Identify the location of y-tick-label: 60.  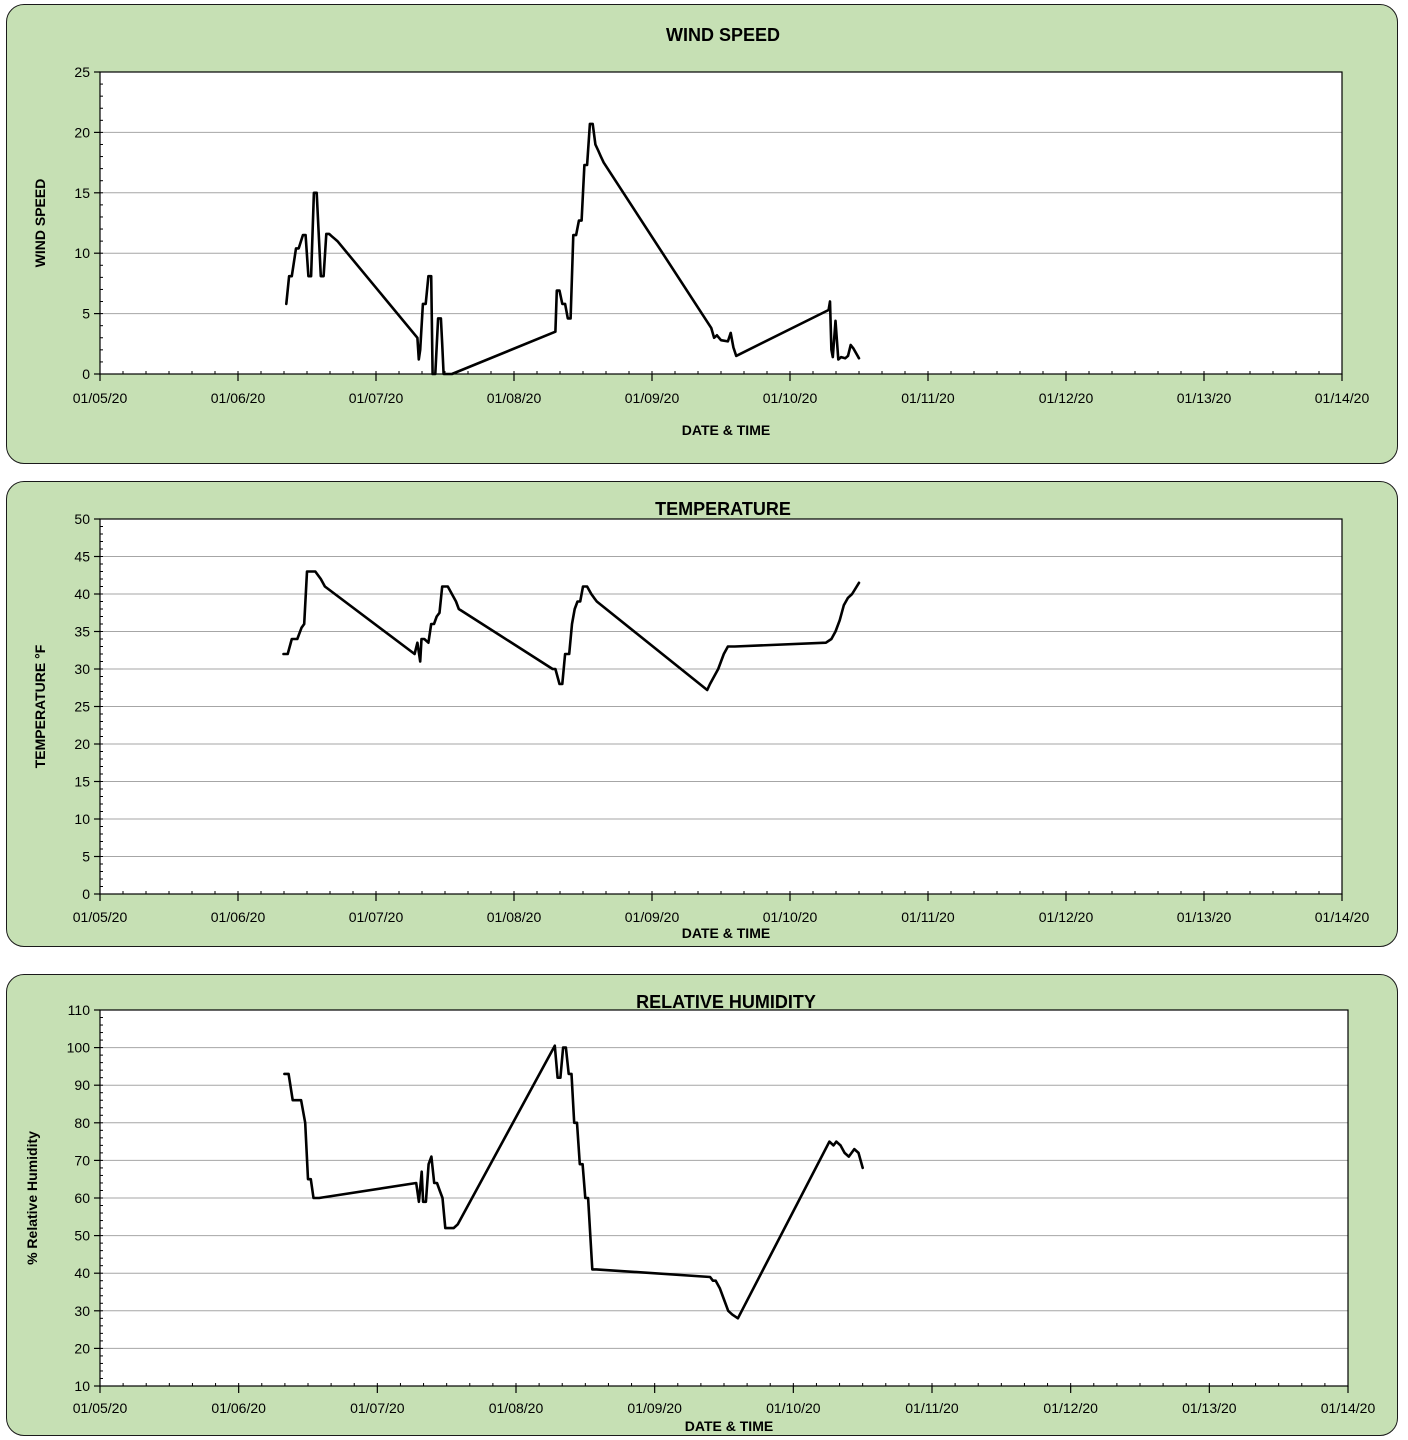
(82, 1198).